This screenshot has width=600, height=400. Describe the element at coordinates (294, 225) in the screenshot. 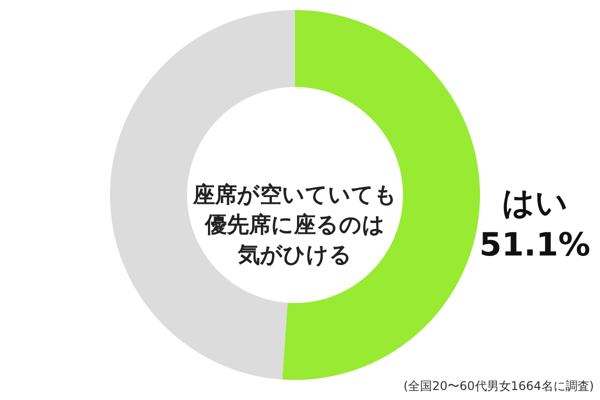

I see `text: 座席が空いていても優先席に座るのは気がひける` at that location.